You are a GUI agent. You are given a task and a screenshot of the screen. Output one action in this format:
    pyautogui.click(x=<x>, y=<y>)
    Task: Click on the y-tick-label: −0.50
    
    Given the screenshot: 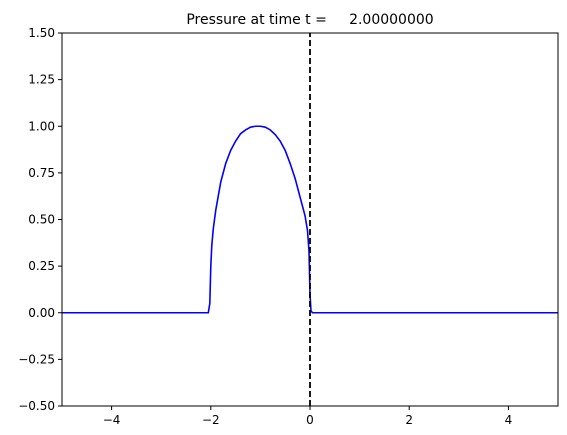 What is the action you would take?
    pyautogui.click(x=36, y=406)
    